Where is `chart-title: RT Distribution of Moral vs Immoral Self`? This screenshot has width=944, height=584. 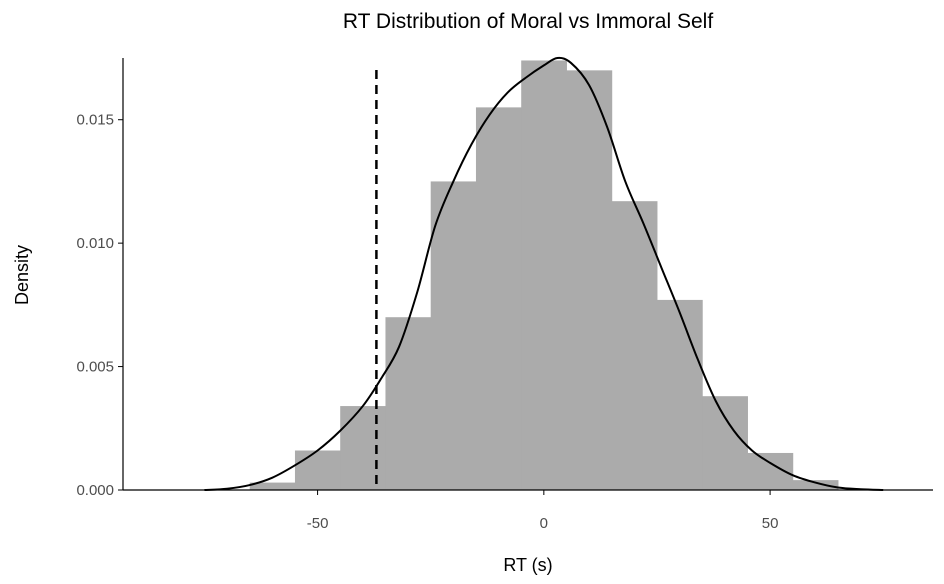 chart-title: RT Distribution of Moral vs Immoral Self is located at coordinates (528, 21).